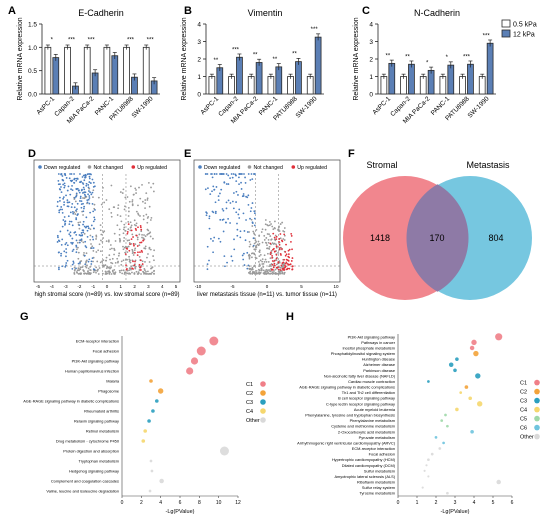 Image resolution: width=550 pixels, height=522 pixels. I want to click on y-tick-label: 4, so click(199, 25).